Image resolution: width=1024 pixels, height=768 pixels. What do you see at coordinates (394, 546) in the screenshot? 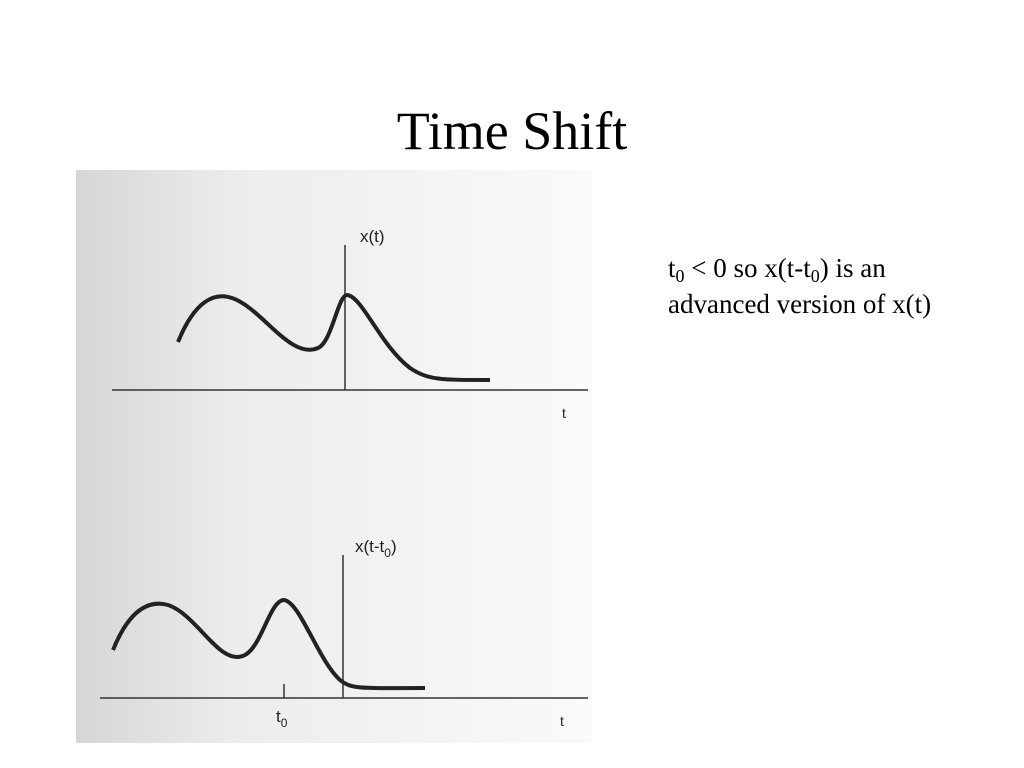
I see `label-part: )` at bounding box center [394, 546].